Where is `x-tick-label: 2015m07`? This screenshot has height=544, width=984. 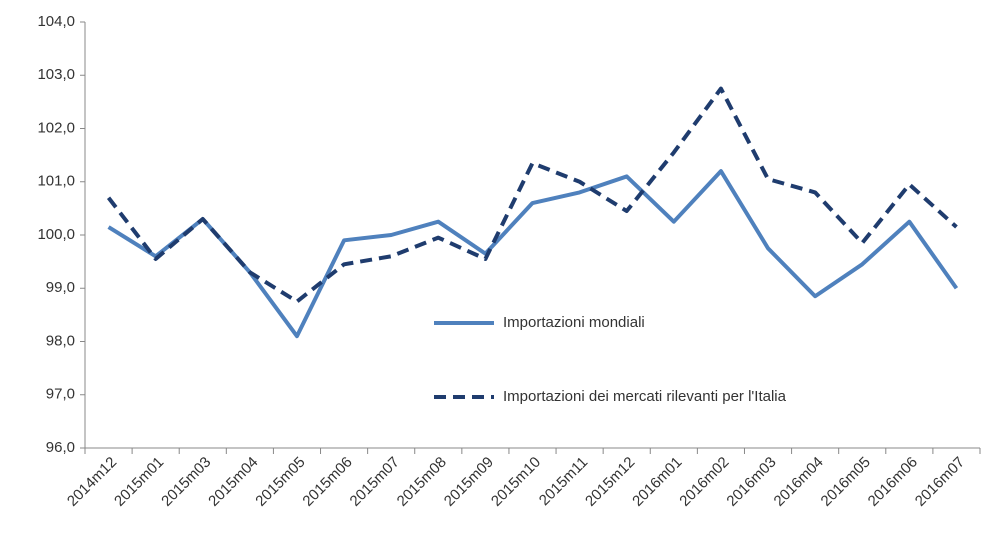 x-tick-label: 2015m07 is located at coordinates (375, 482).